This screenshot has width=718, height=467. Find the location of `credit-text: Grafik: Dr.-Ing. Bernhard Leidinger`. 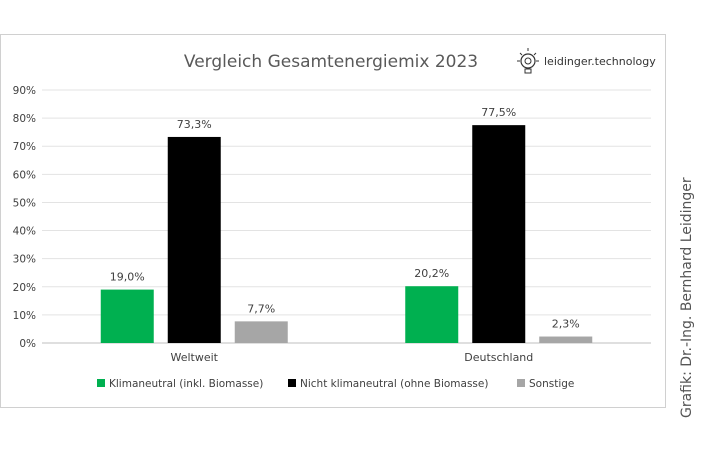

credit-text: Grafik: Dr.-Ing. Bernhard Leidinger is located at coordinates (687, 297).